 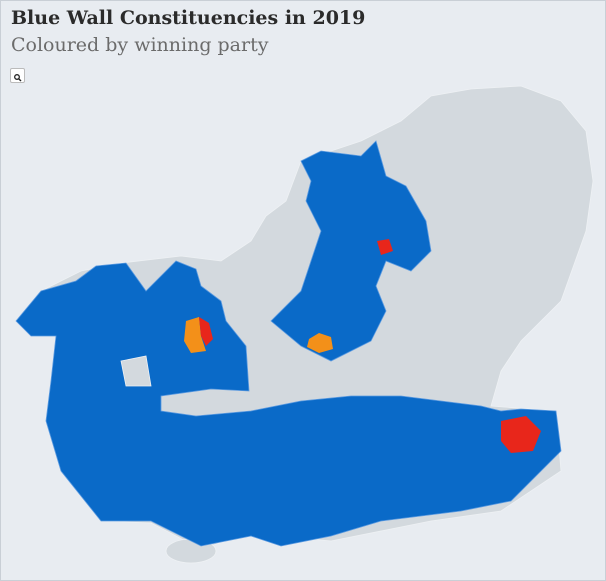 I want to click on region-blue-north, so click(x=351, y=251).